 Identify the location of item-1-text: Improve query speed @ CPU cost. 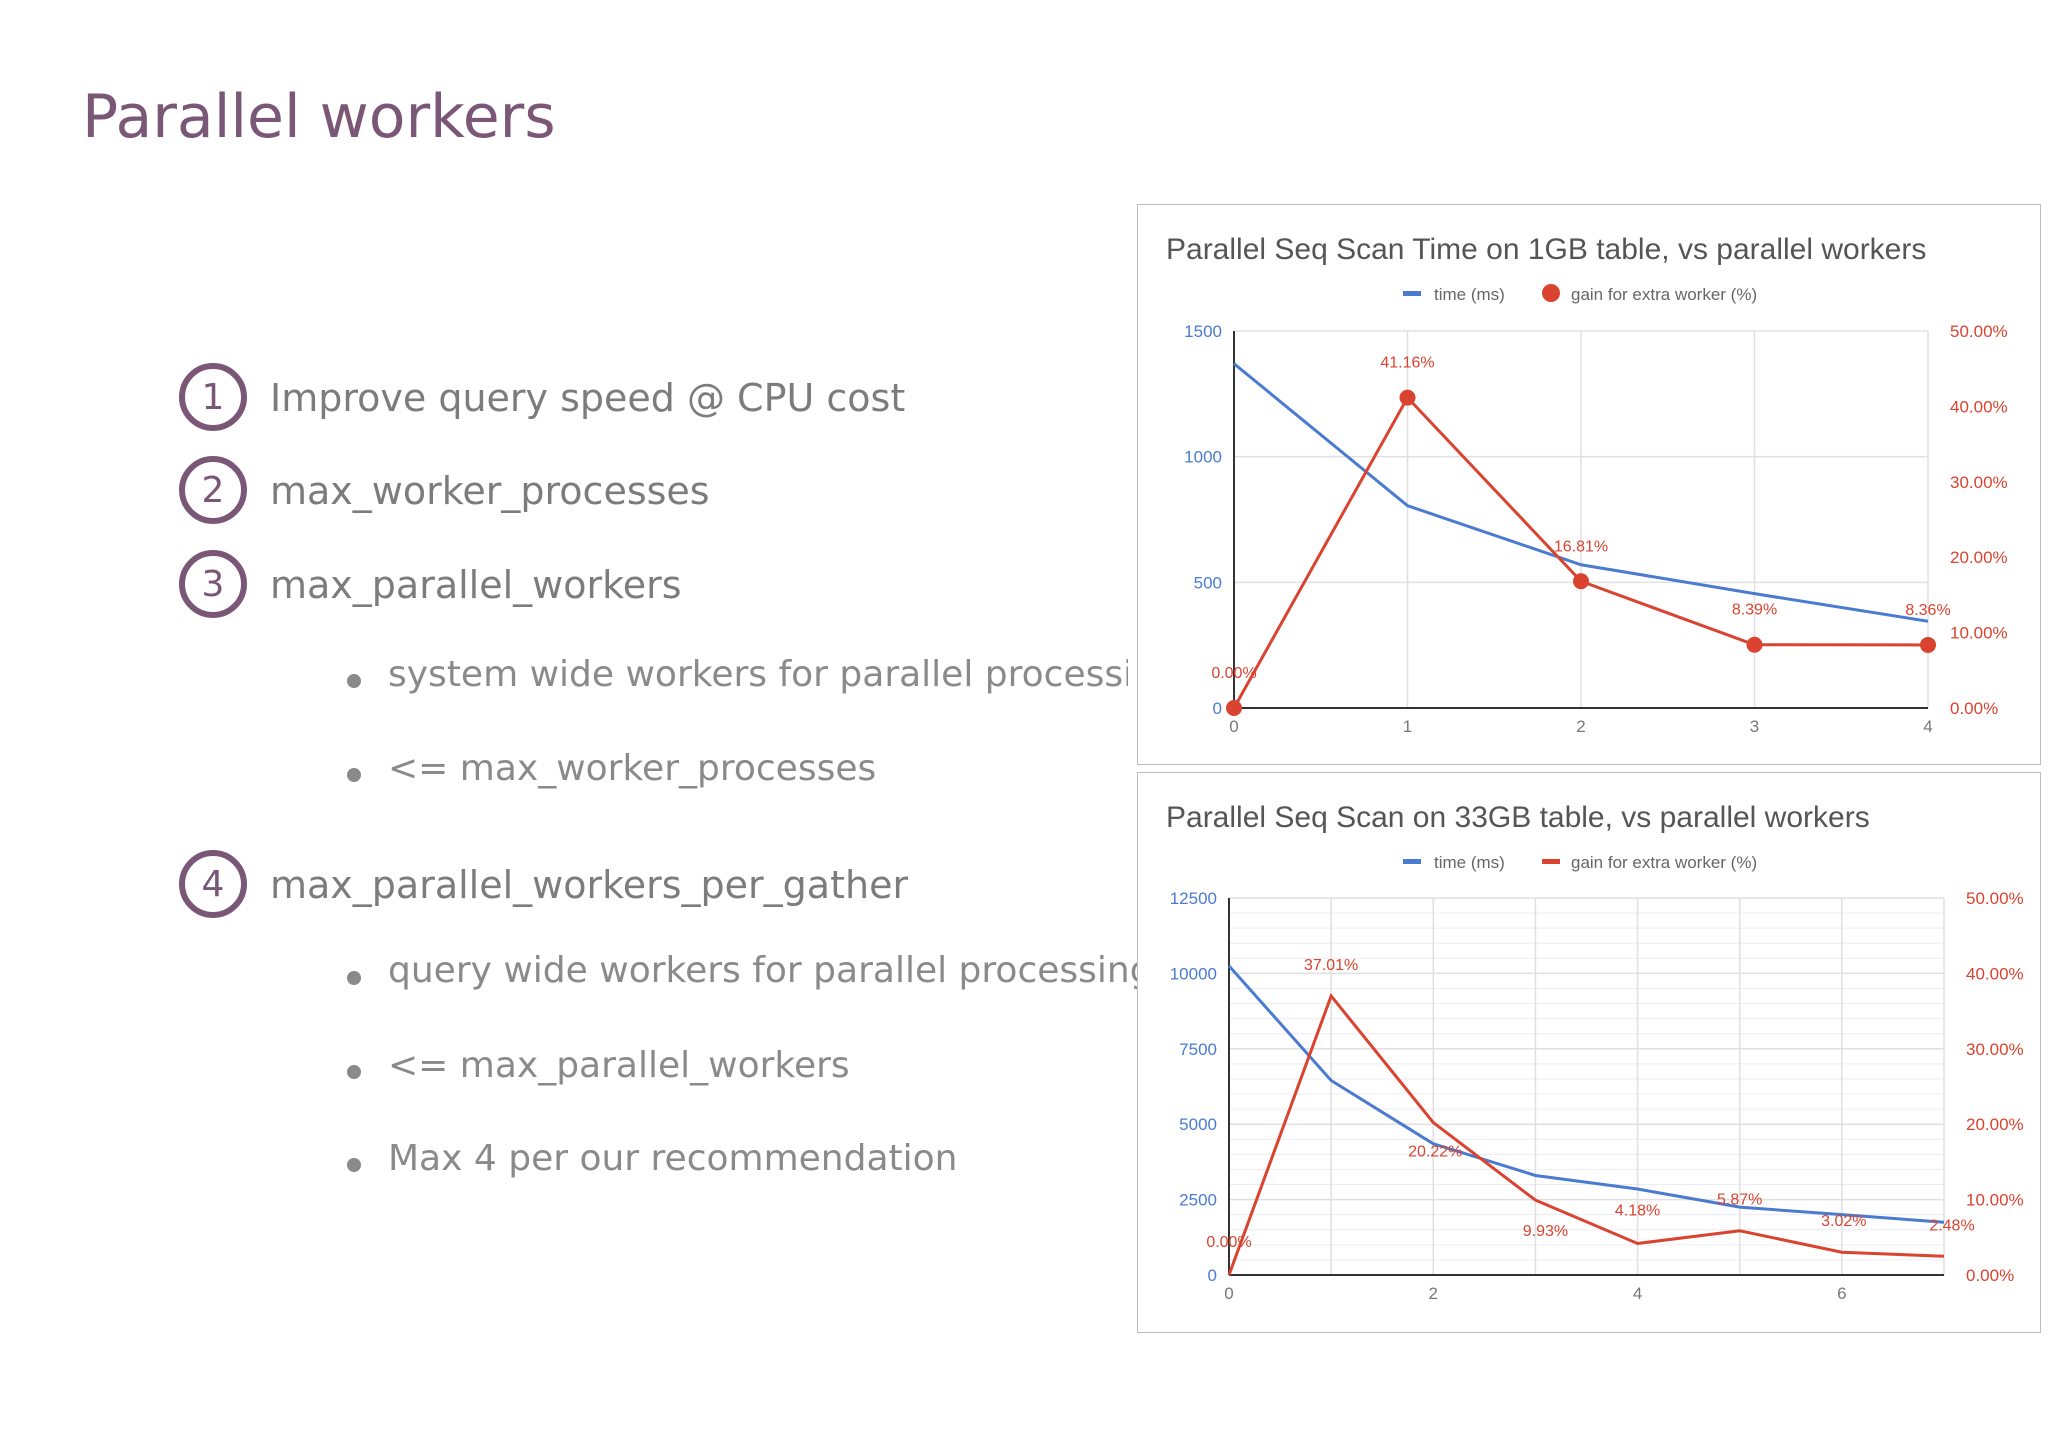
(588, 398).